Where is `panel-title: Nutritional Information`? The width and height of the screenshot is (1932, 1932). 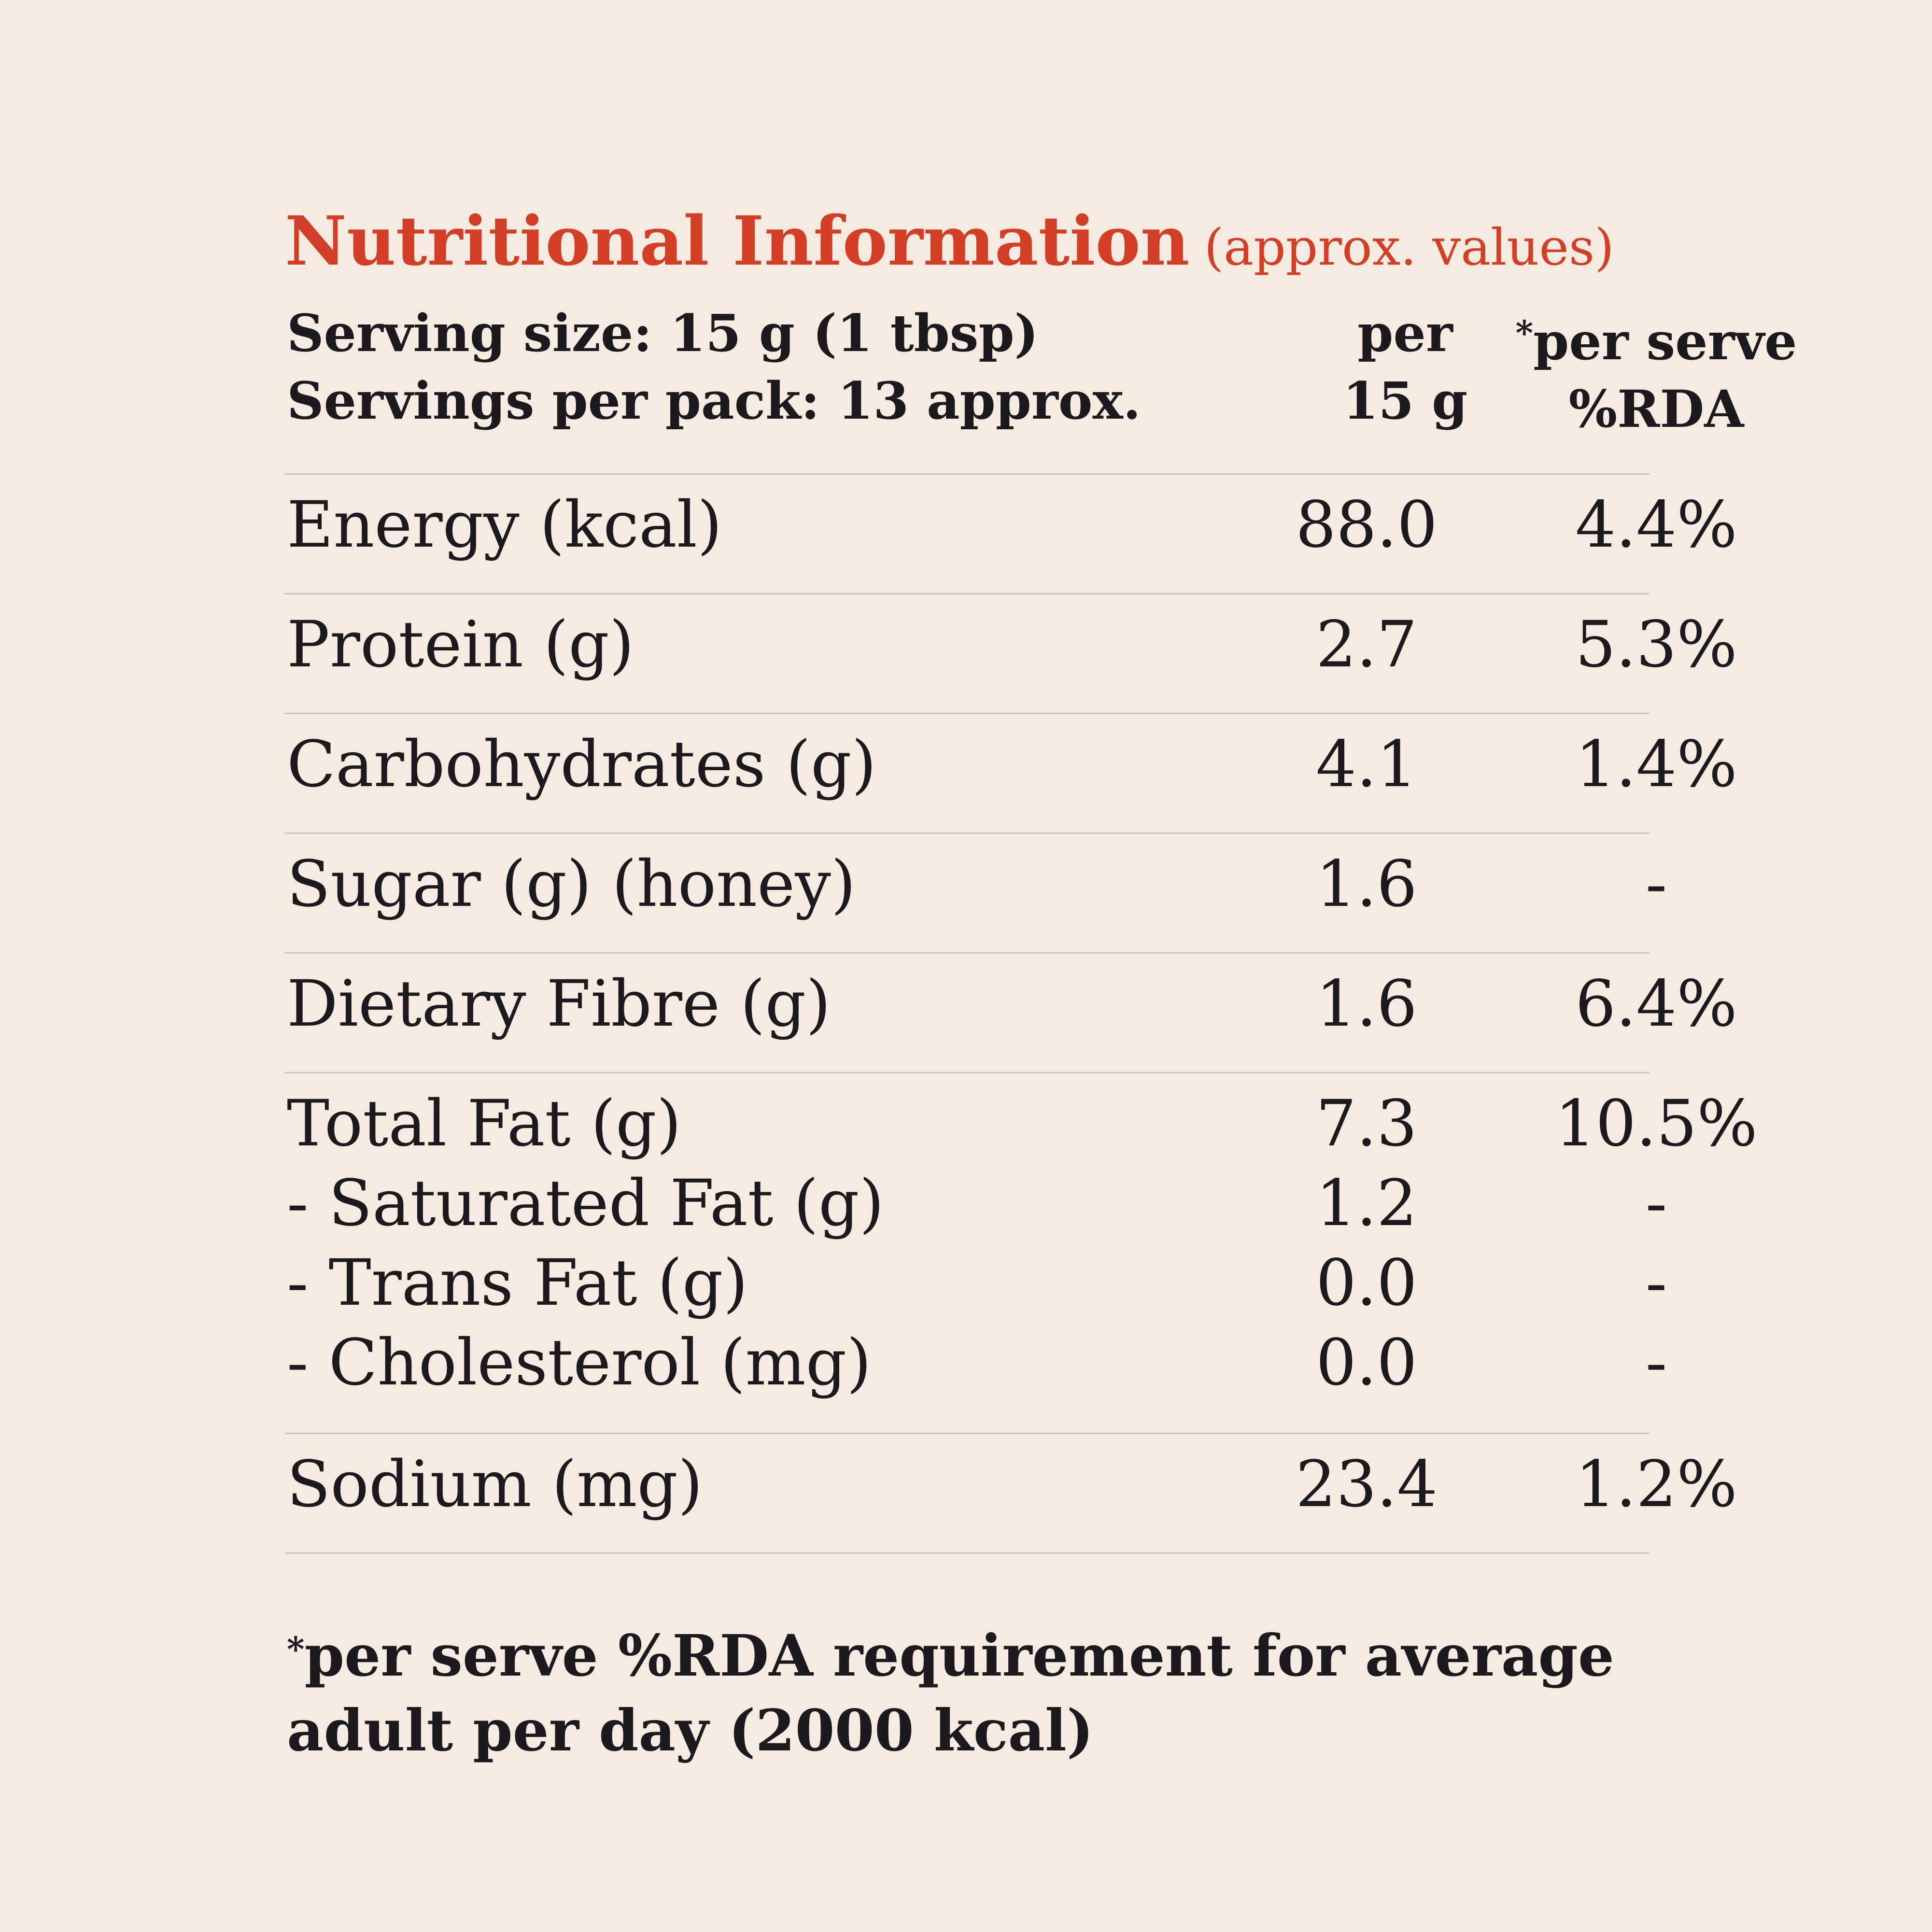
panel-title: Nutritional Information is located at coordinates (737, 241).